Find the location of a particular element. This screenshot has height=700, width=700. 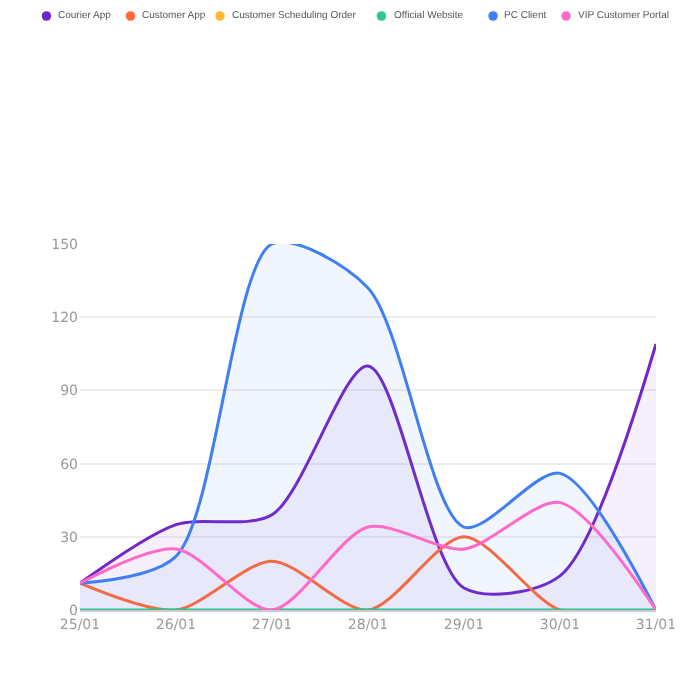

line-series is located at coordinates (368, 555).